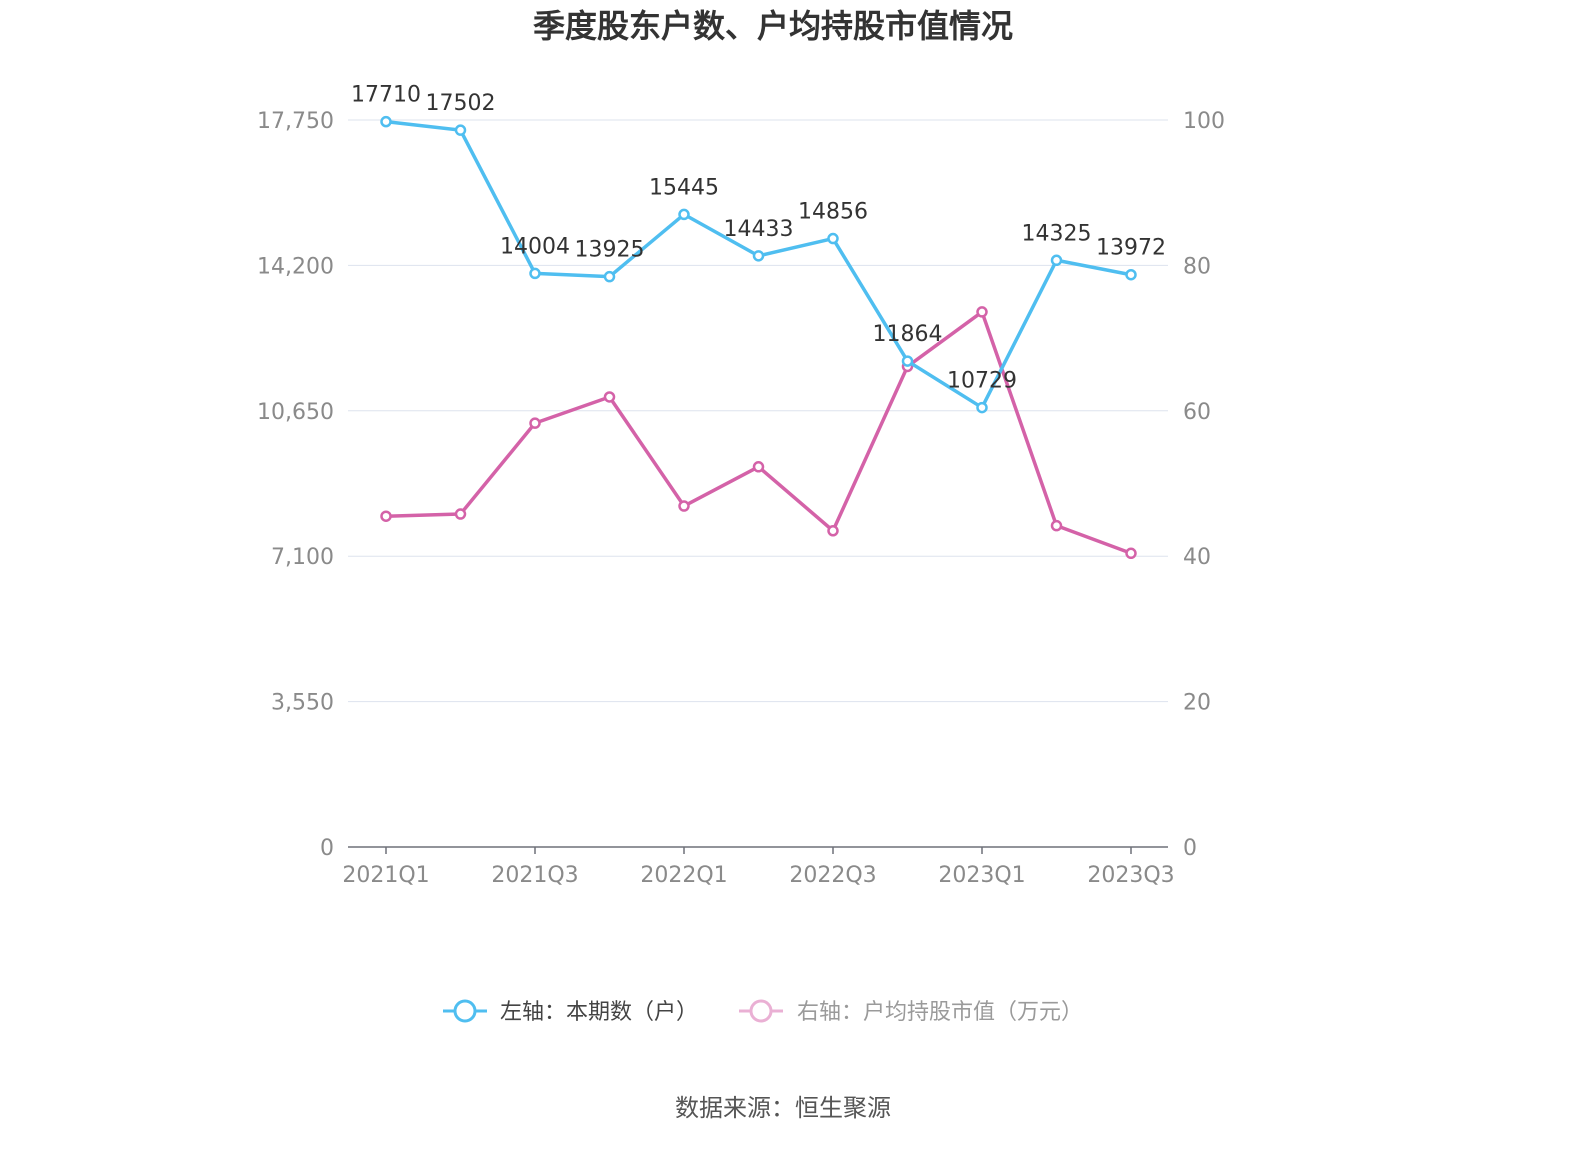 The height and width of the screenshot is (1150, 1574). Describe the element at coordinates (1197, 412) in the screenshot. I see `right-tick-label: 60` at that location.